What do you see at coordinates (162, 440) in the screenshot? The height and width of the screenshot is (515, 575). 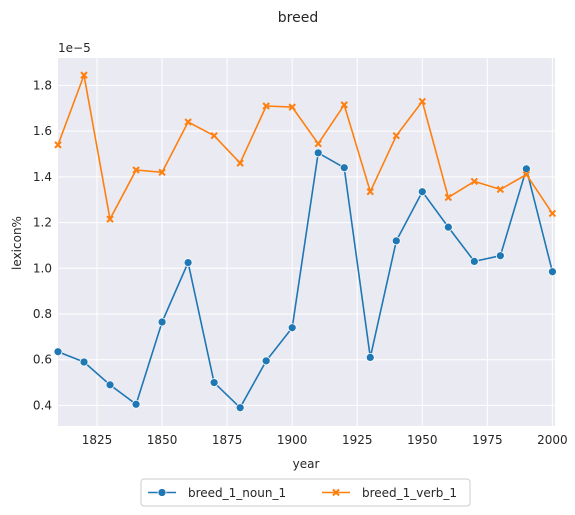 I see `x-tick-label: 1850` at bounding box center [162, 440].